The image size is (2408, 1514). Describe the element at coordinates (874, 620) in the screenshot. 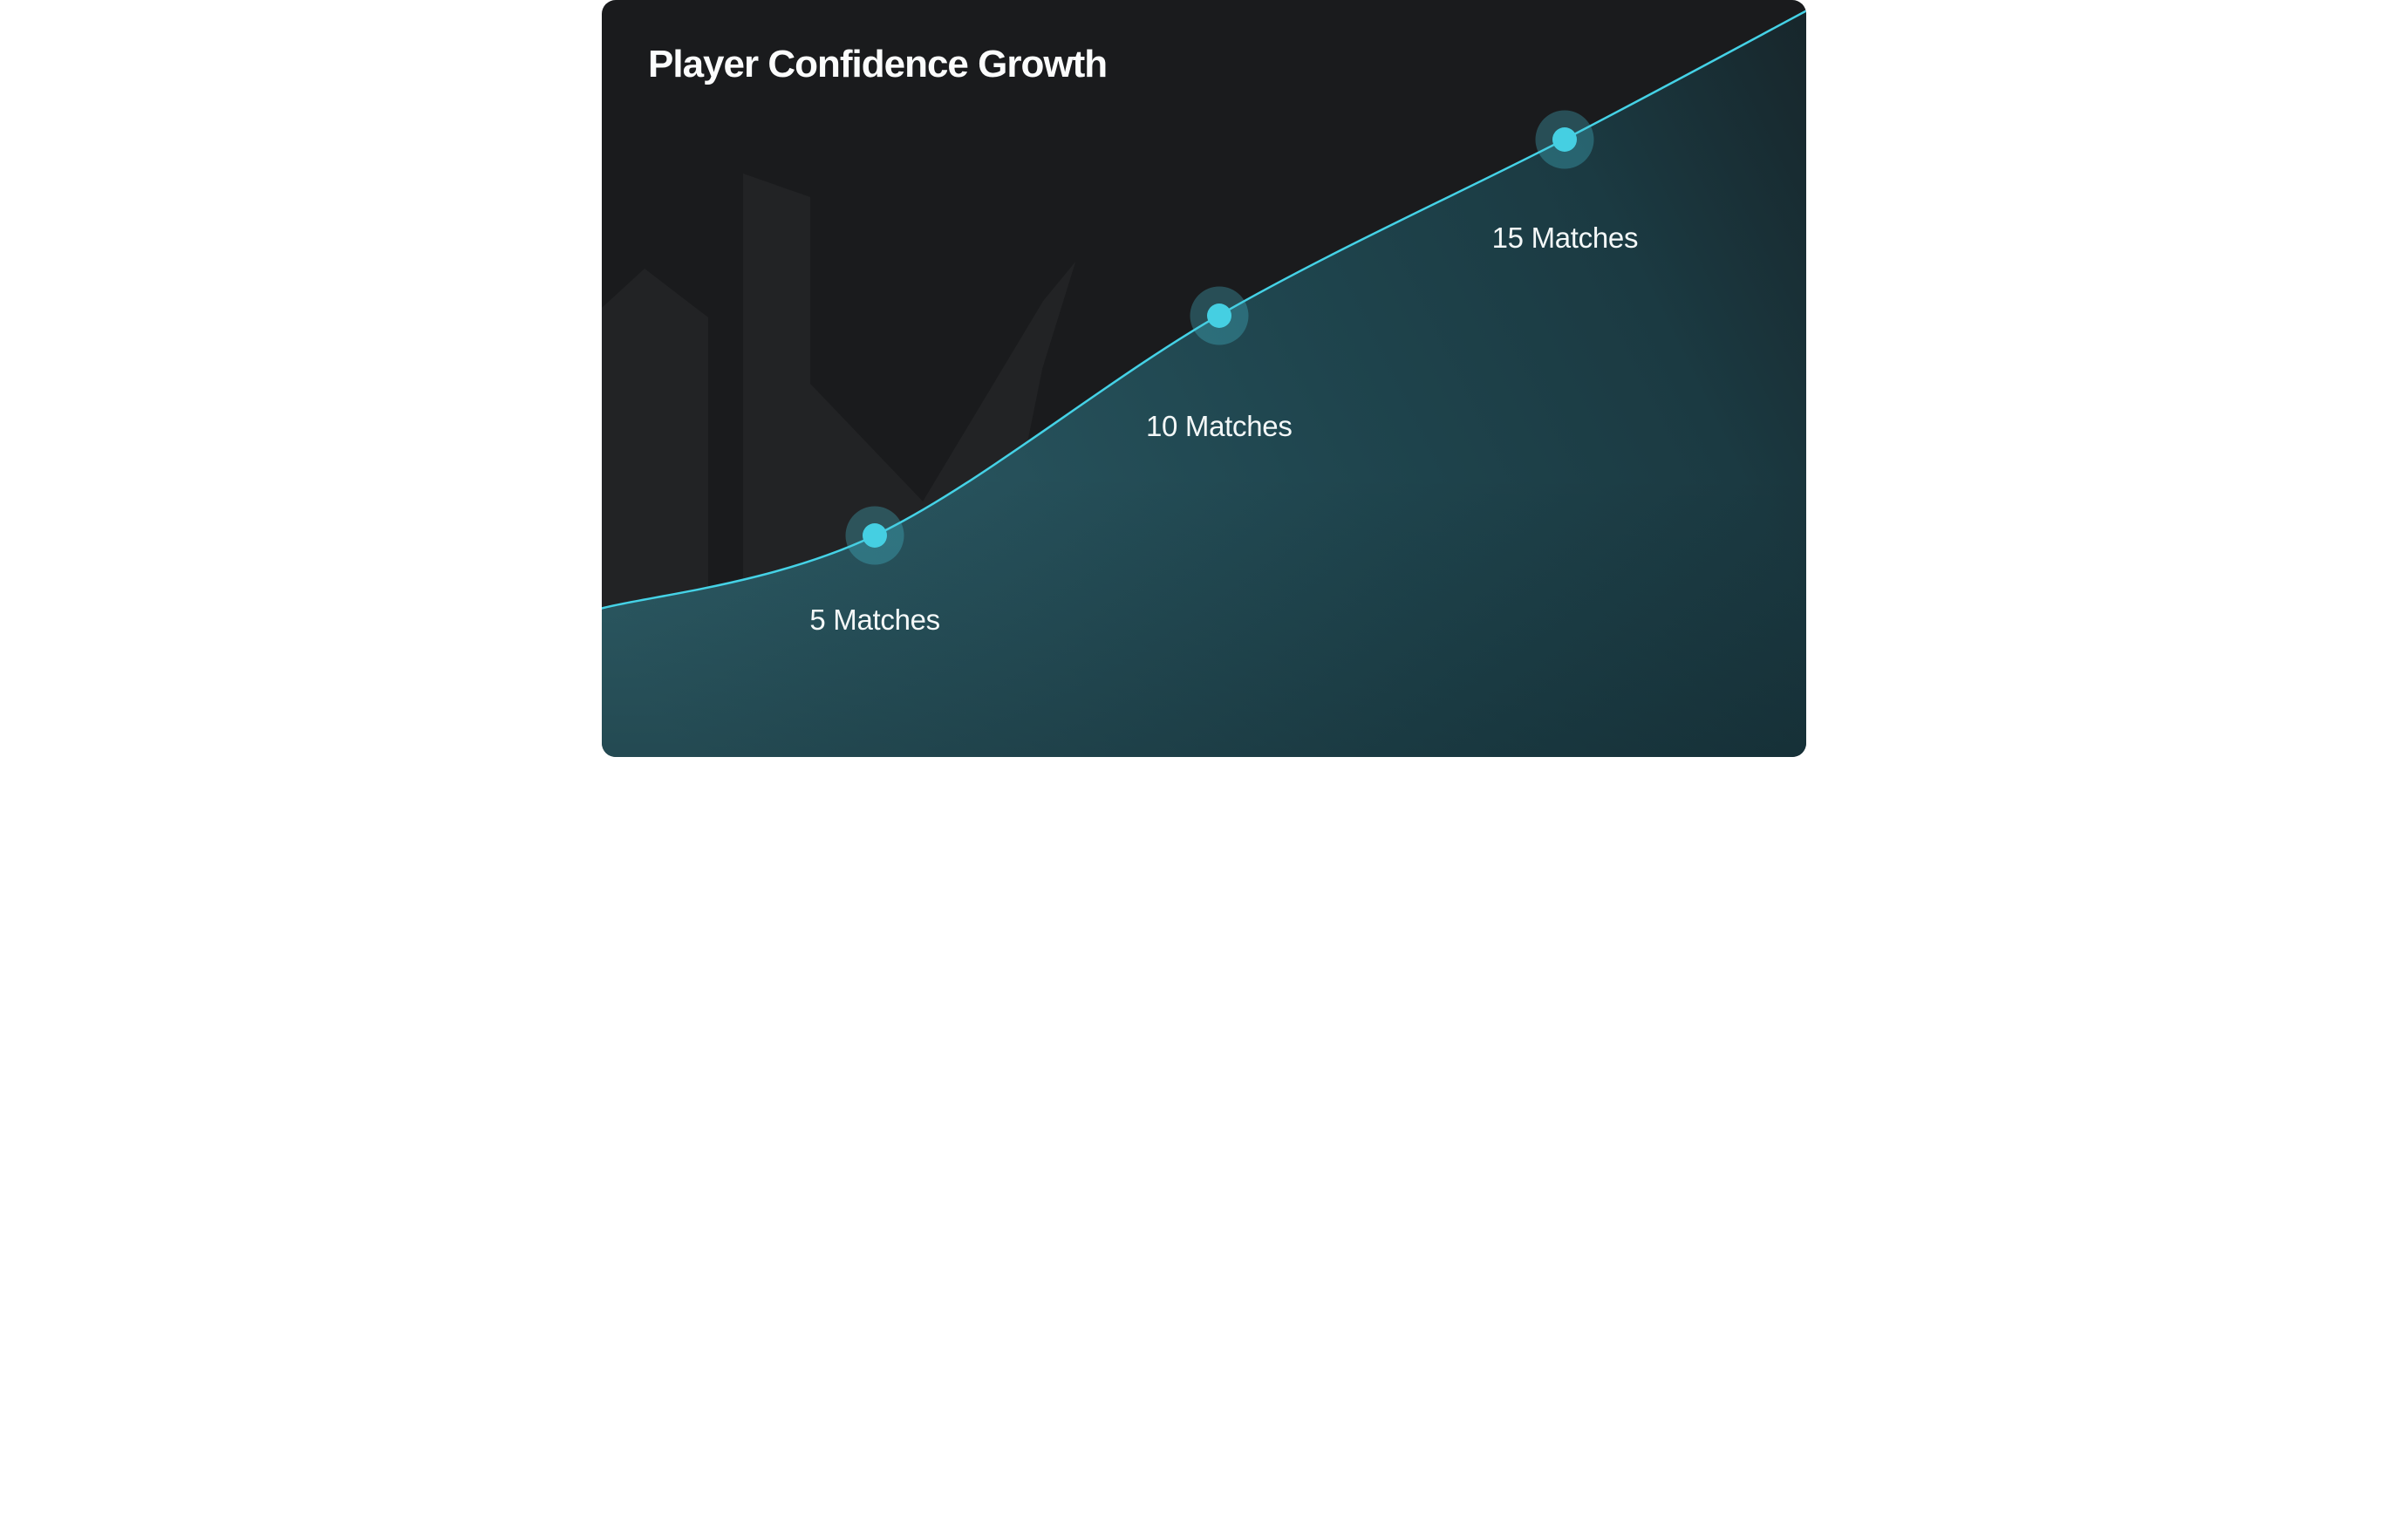

I see `data-point-label: 5 Matches` at that location.